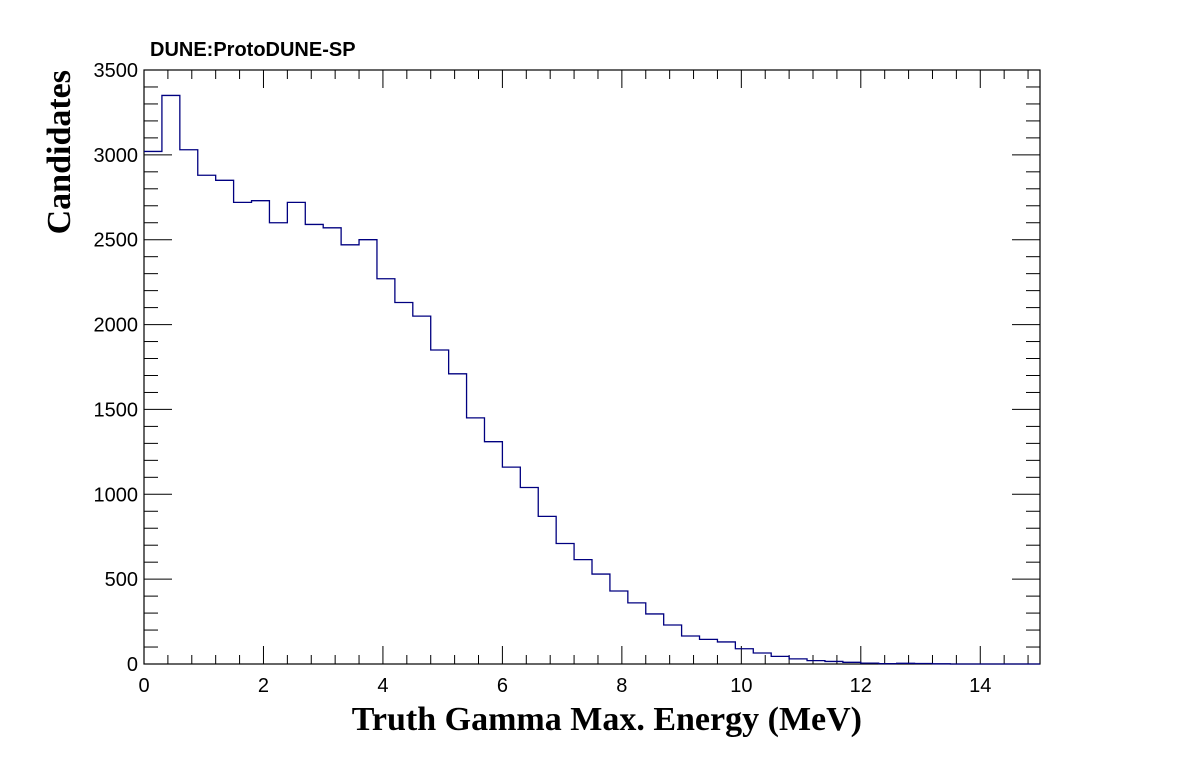  What do you see at coordinates (116, 410) in the screenshot?
I see `y-tick-label: 1500` at bounding box center [116, 410].